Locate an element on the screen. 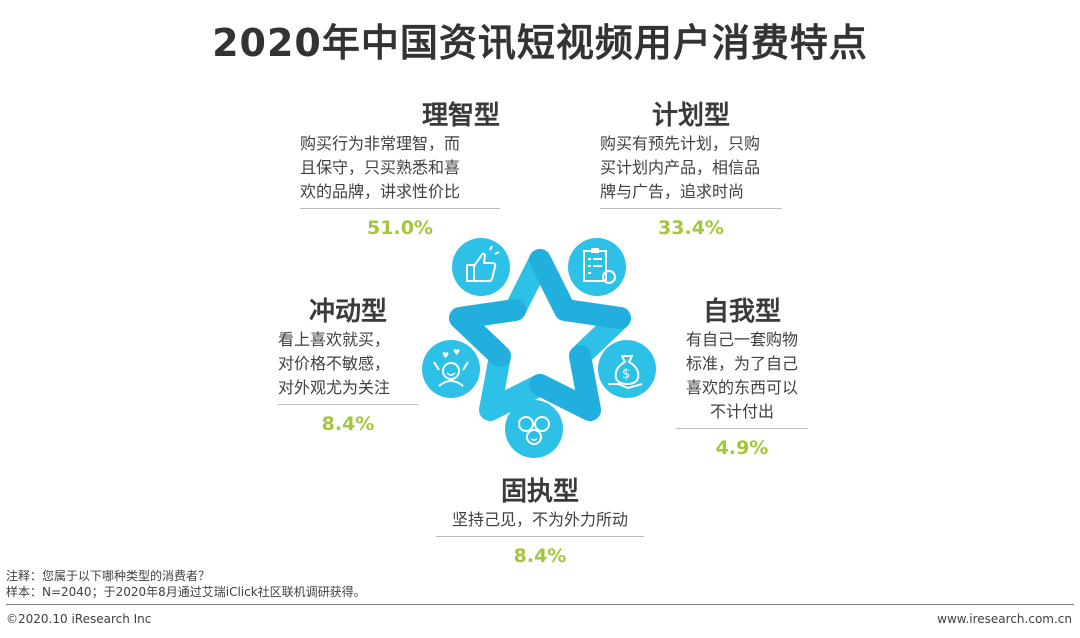 Image resolution: width=1080 pixels, height=638 pixels. copyright: ©2020.10 iResearch Inc is located at coordinates (79, 619).